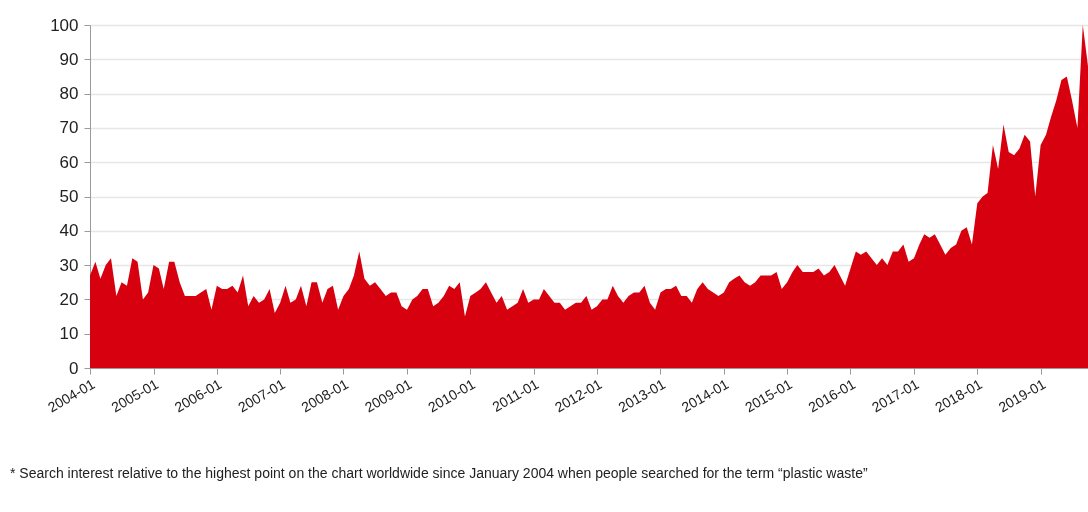  Describe the element at coordinates (69, 59) in the screenshot. I see `y-tick-label: 90` at that location.